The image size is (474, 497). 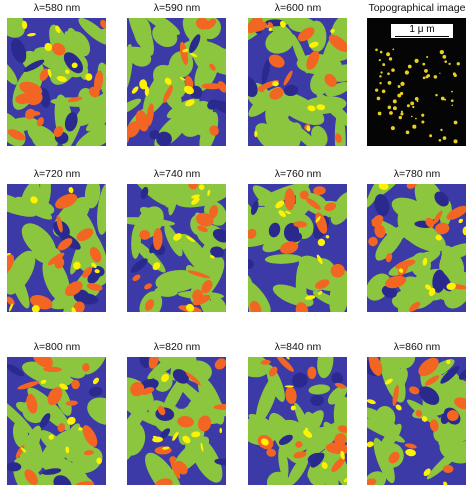 What do you see at coordinates (417, 347) in the screenshot?
I see `panel-label: λ=860 nm` at bounding box center [417, 347].